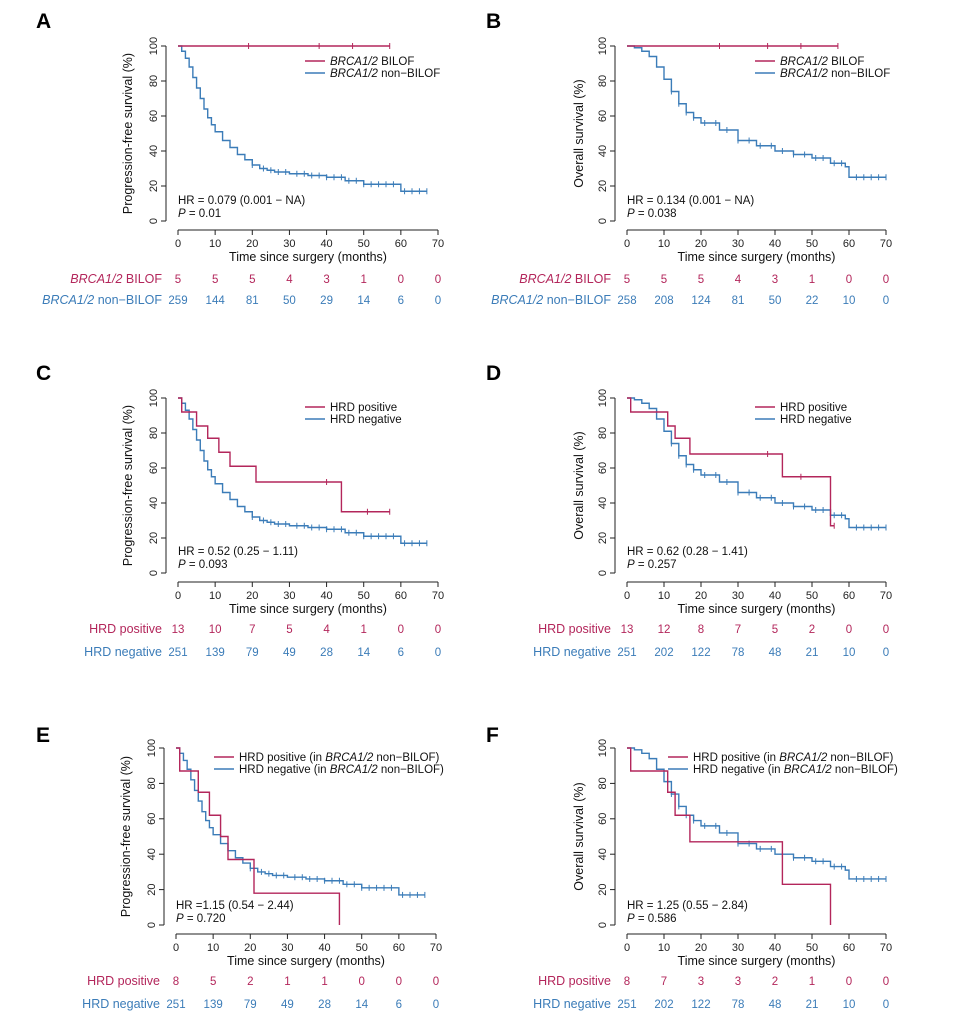 Image resolution: width=958 pixels, height=1024 pixels. Describe the element at coordinates (250, 1005) in the screenshot. I see `at-risk-count: 79` at that location.